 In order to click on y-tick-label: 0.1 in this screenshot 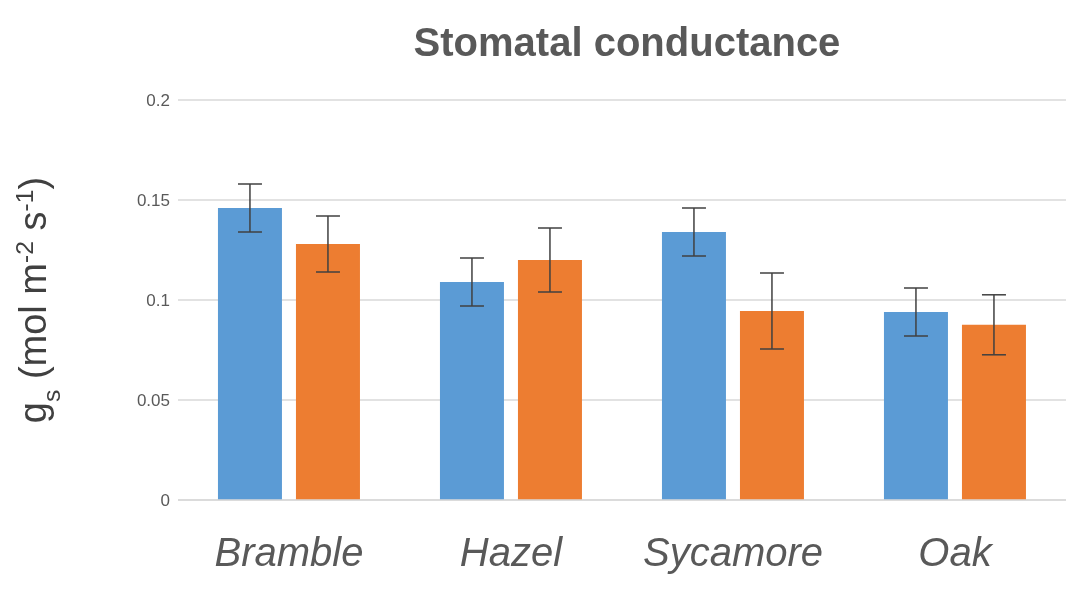, I will do `click(158, 301)`.